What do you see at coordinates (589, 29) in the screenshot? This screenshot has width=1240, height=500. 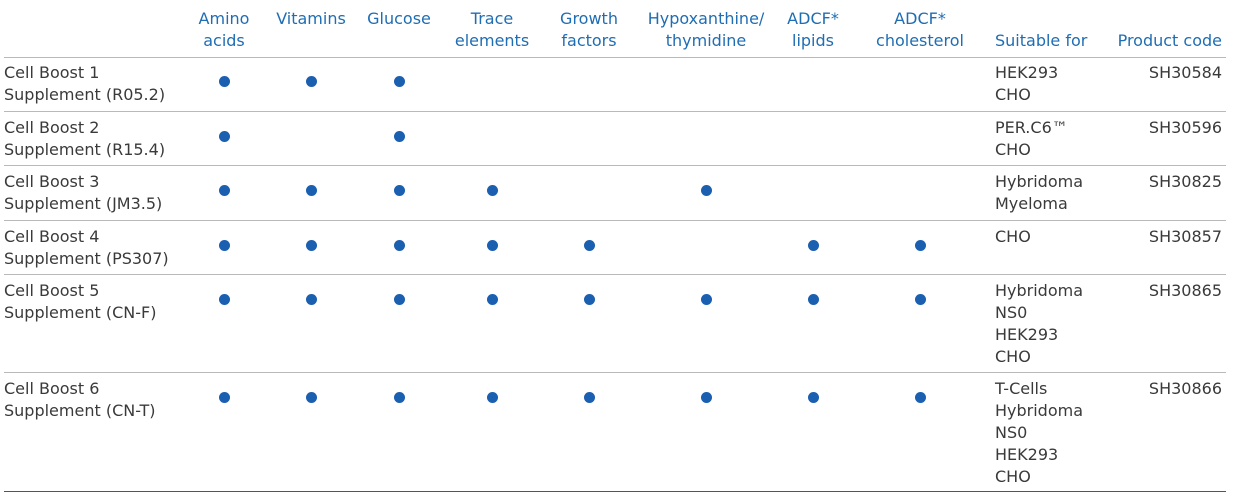 I see `column-header-growth: Growth factors` at bounding box center [589, 29].